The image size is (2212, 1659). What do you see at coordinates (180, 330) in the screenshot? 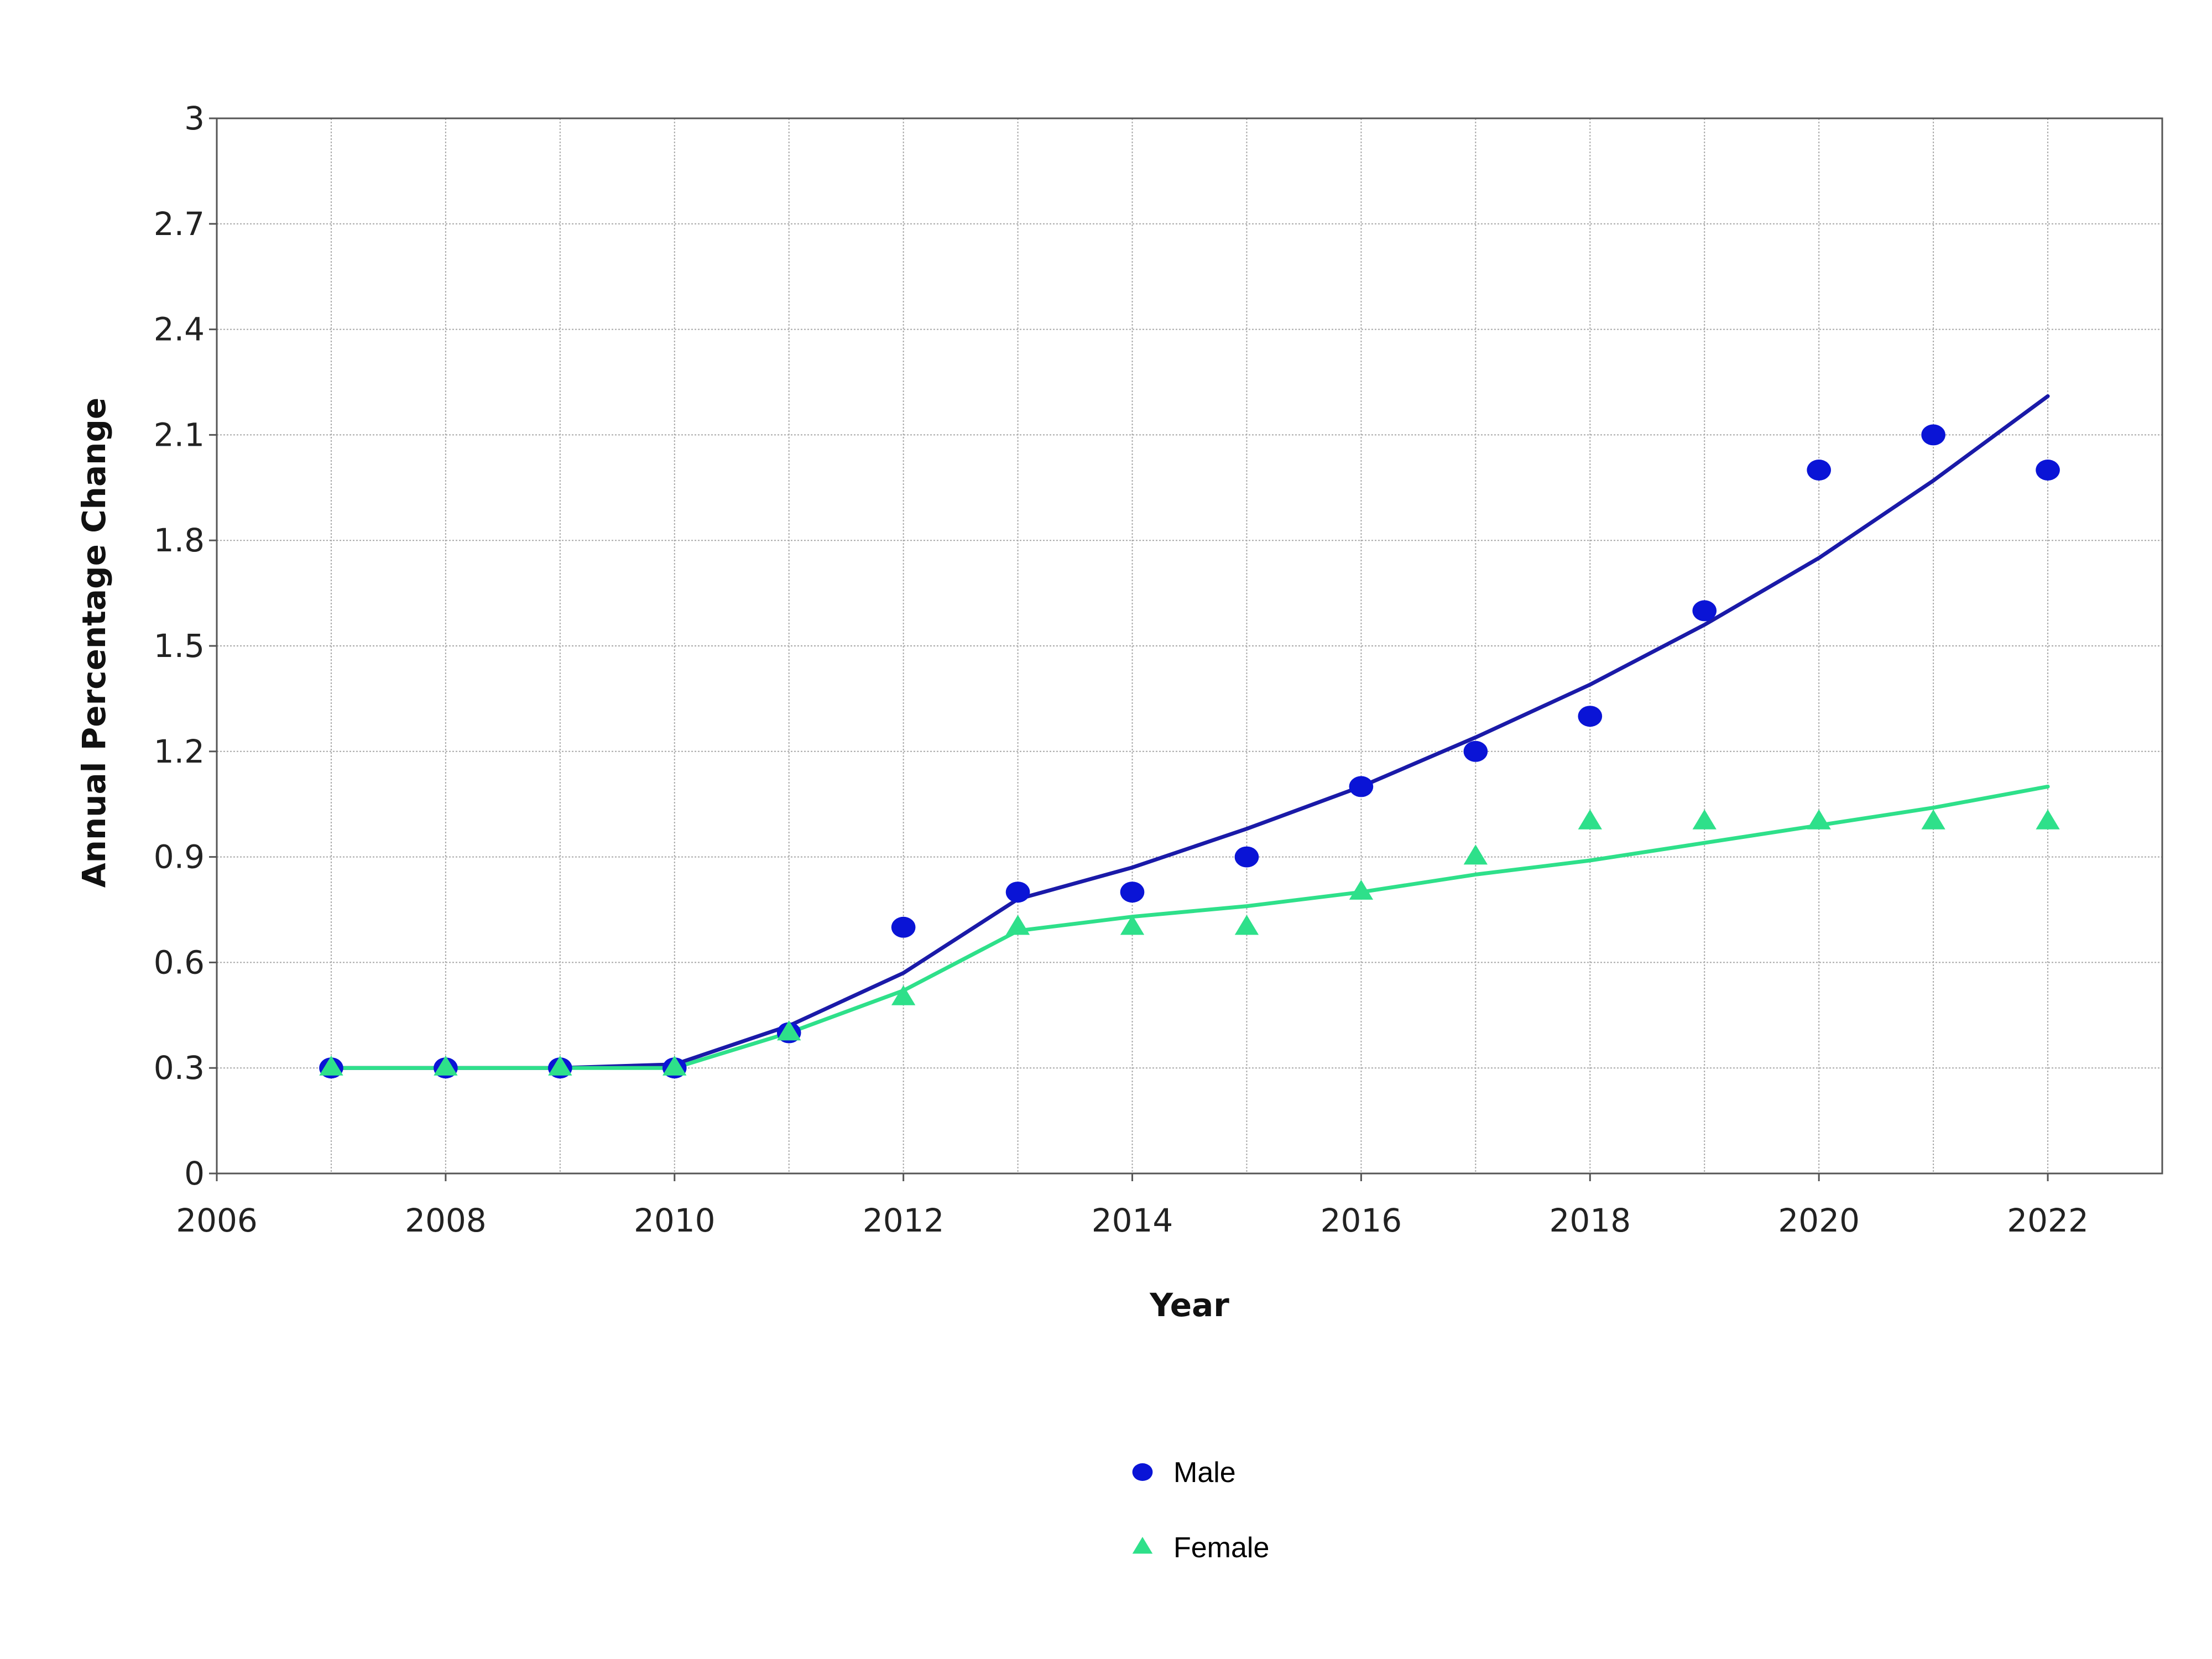
I see `y-tick-label: 2.4` at bounding box center [180, 330].